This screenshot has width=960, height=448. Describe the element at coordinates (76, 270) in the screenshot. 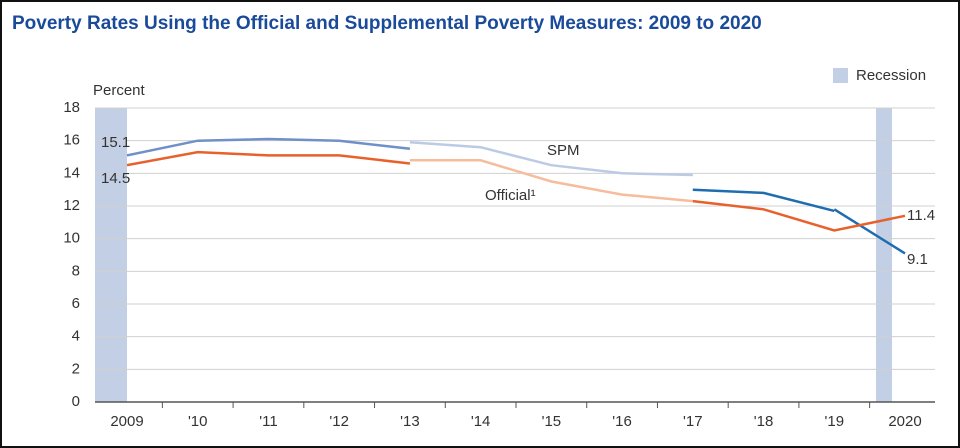

I see `y-tick-label: 8` at that location.